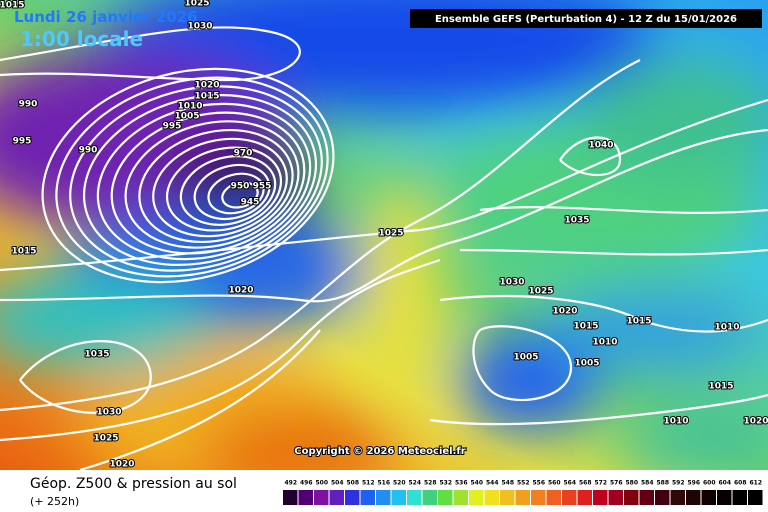  What do you see at coordinates (240, 187) in the screenshot?
I see `isobar-label: 950` at bounding box center [240, 187].